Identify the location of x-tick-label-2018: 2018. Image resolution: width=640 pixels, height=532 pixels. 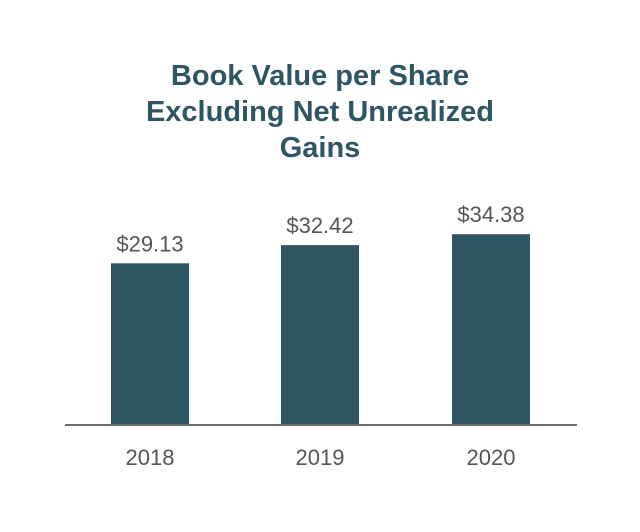
(150, 457).